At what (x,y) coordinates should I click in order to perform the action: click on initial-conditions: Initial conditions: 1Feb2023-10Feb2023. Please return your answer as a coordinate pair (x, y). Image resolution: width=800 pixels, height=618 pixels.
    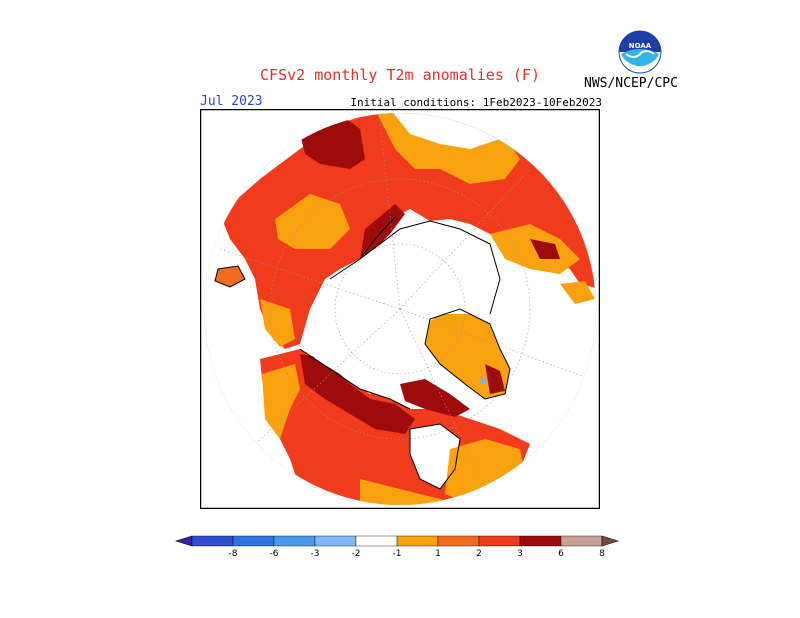
    Looking at the image, I should click on (476, 102).